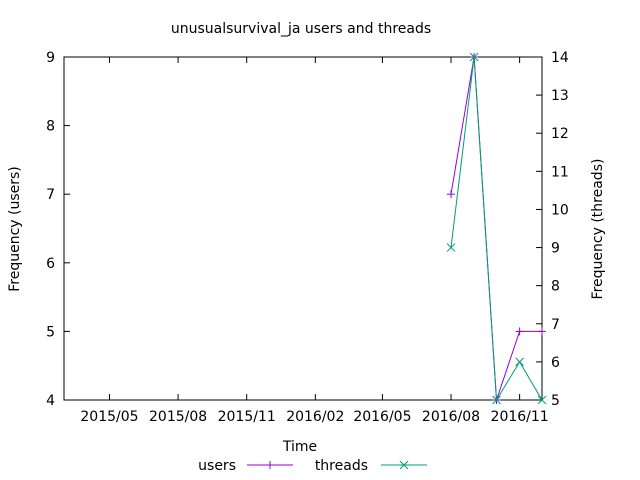  I want to click on series-line-users, so click(496, 228).